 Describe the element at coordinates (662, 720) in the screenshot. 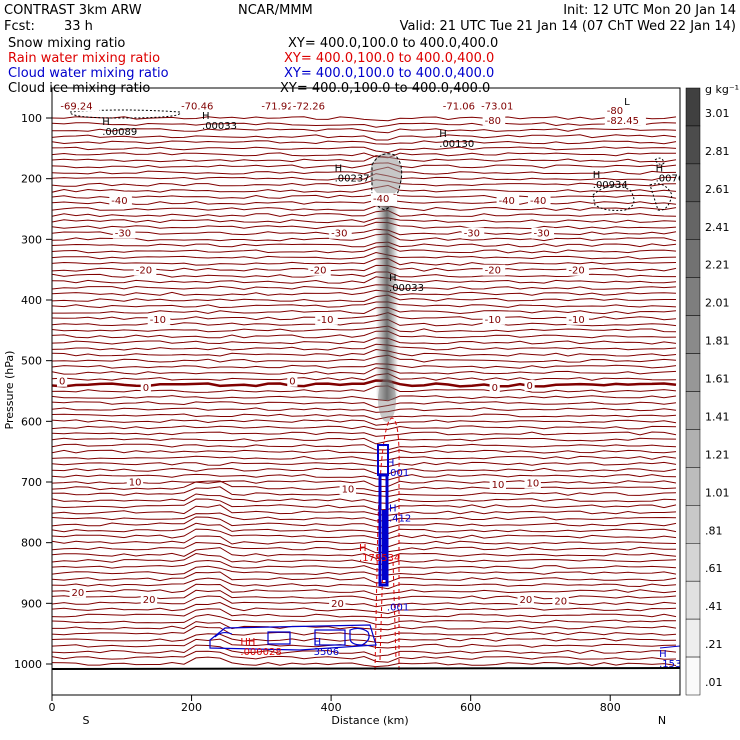

I see `x-axis-north: N` at that location.